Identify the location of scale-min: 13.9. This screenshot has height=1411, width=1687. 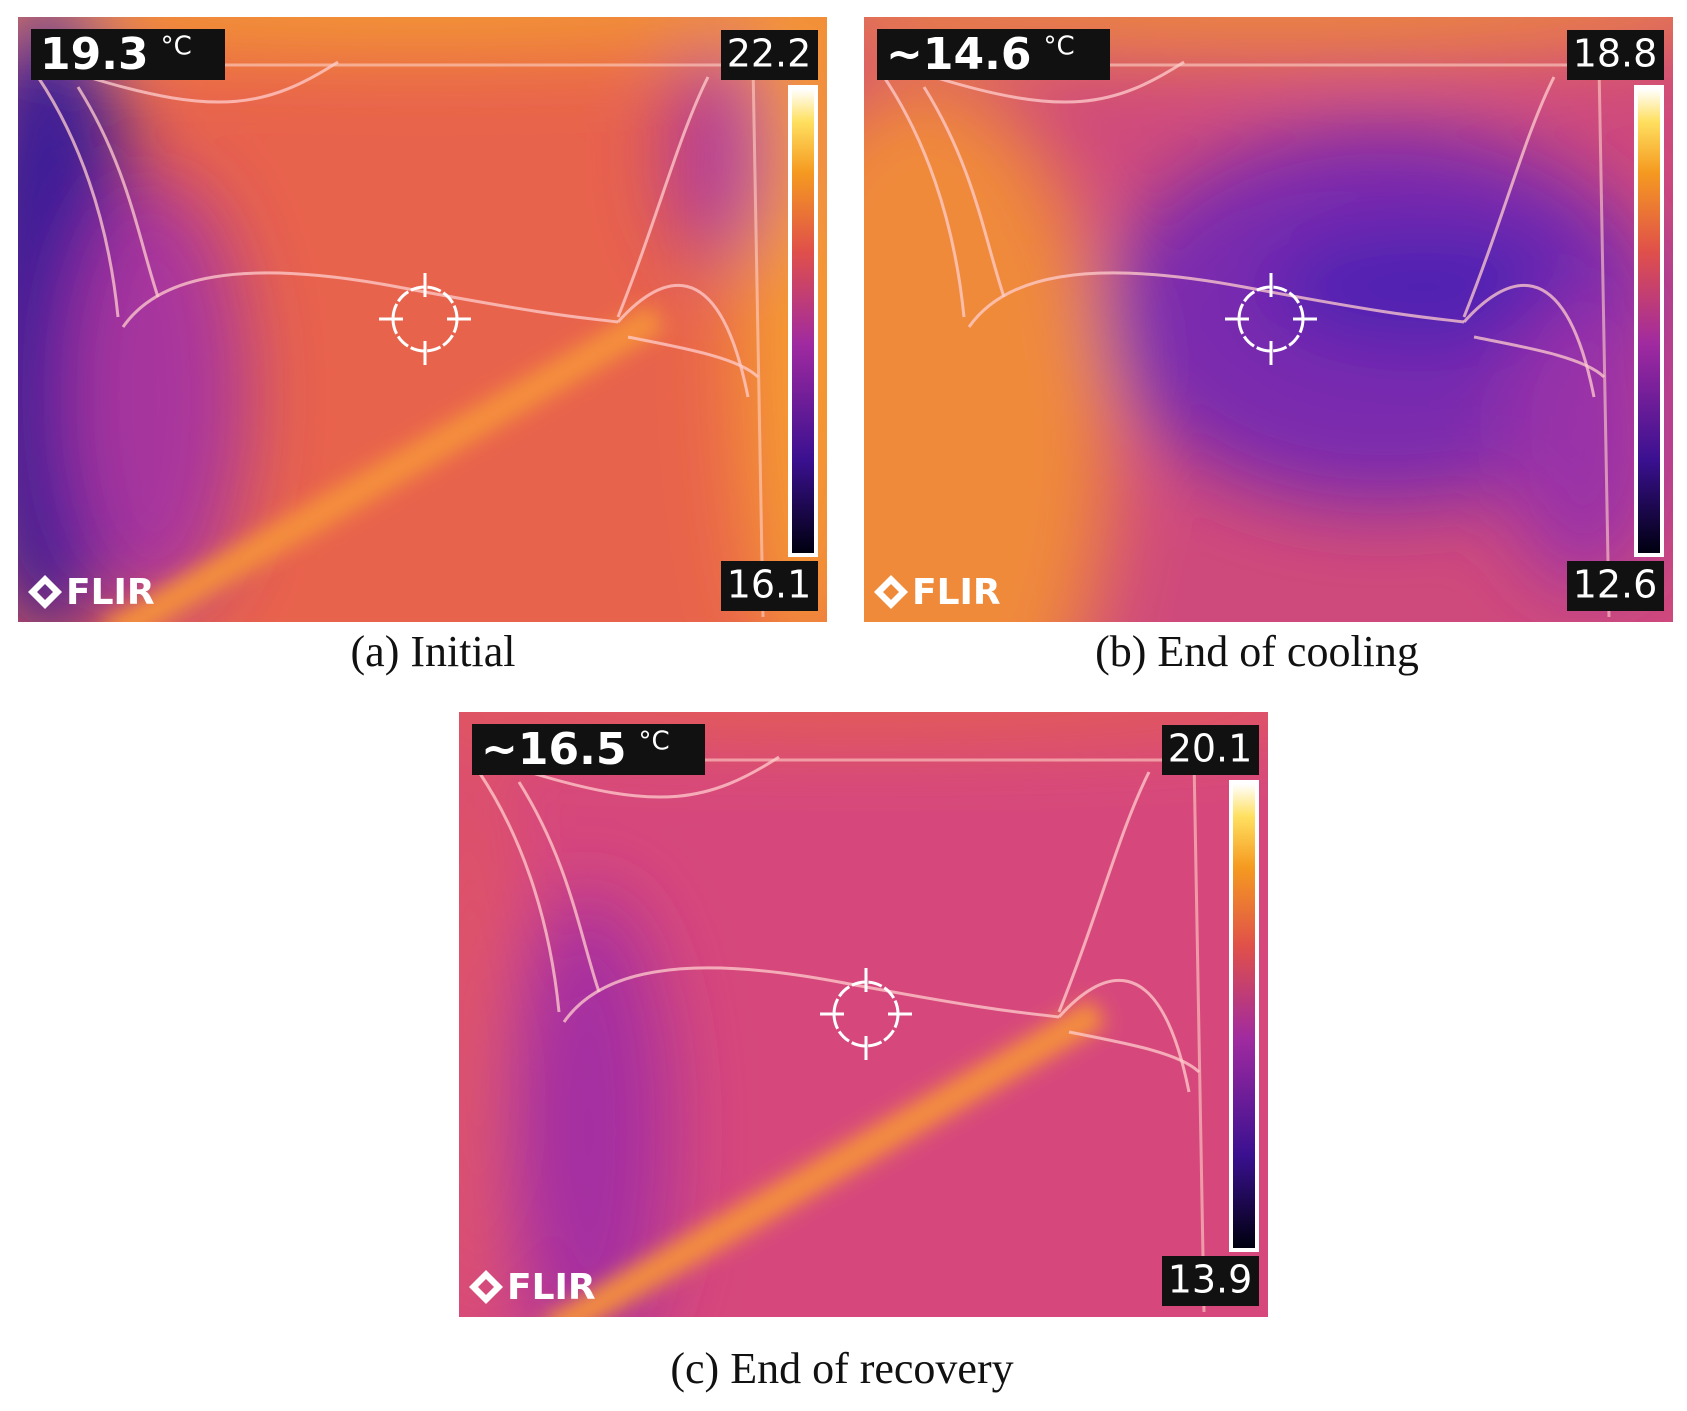
(1210, 1280).